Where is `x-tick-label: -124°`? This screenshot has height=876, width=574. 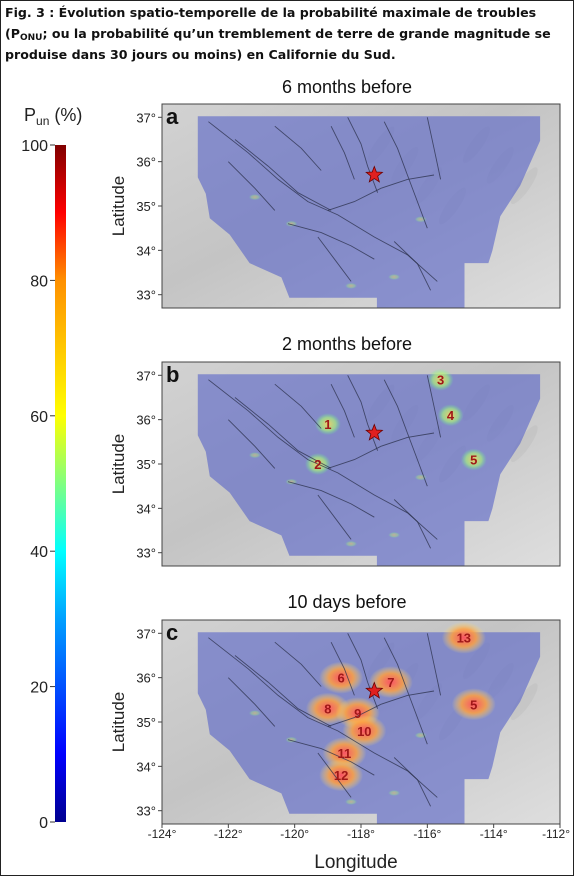
x-tick-label: -124° is located at coordinates (162, 834).